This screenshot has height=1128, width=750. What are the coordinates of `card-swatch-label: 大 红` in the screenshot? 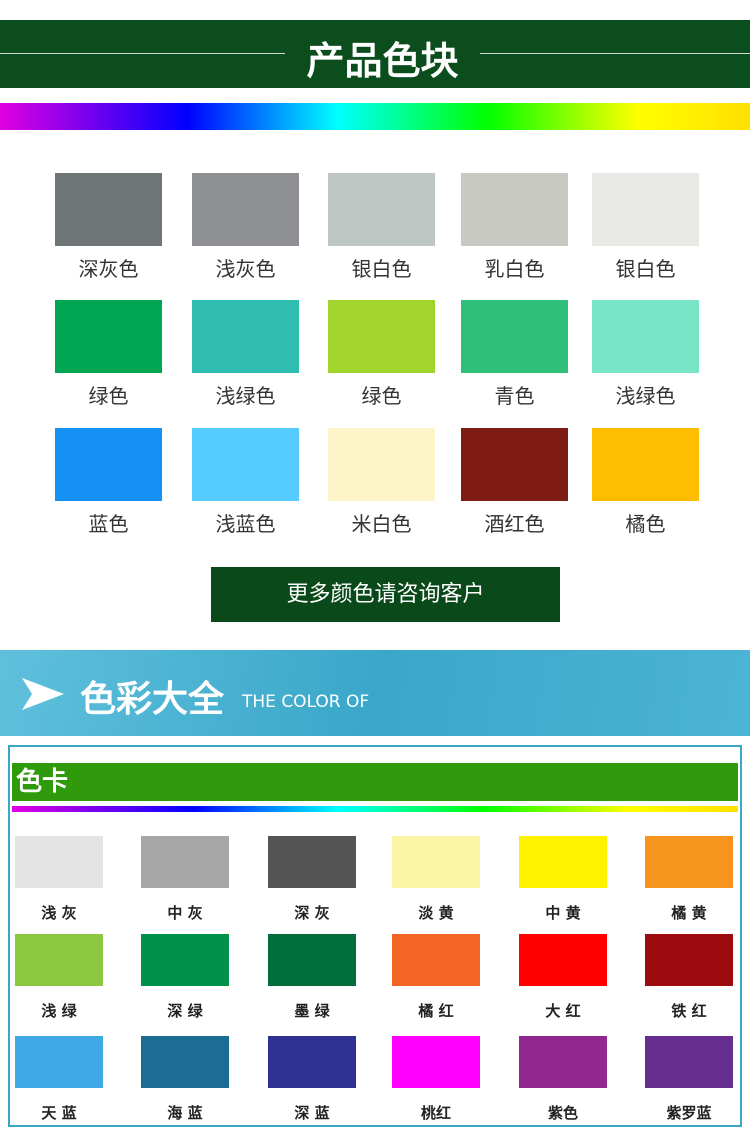 It's located at (563, 1011).